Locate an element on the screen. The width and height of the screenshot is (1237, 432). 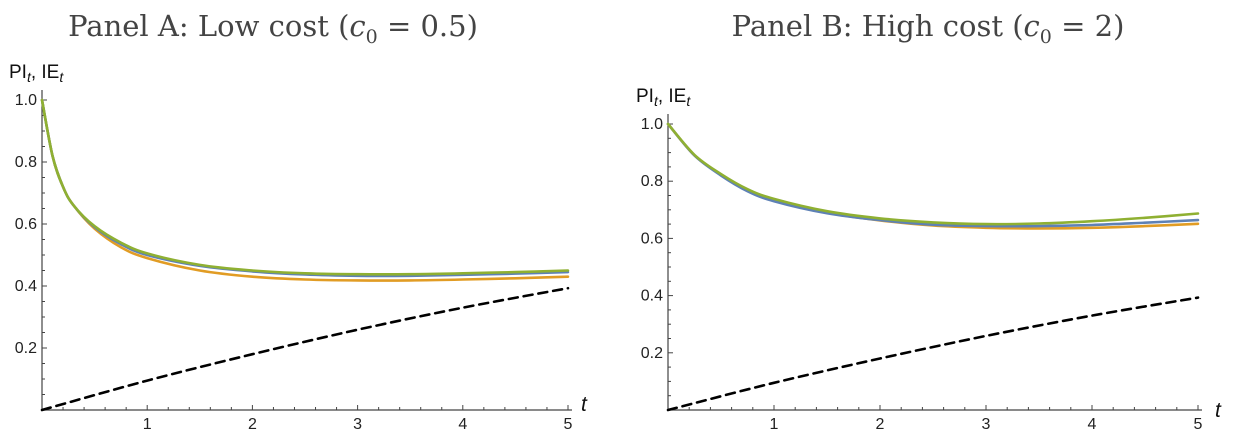
panel-a-x-tick-label-1: 1 is located at coordinates (147, 424).